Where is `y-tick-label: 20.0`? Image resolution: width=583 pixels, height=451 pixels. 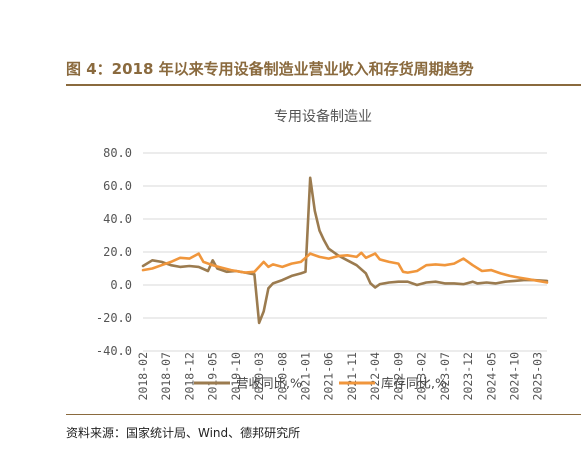
y-tick-label: 20.0 is located at coordinates (117, 252).